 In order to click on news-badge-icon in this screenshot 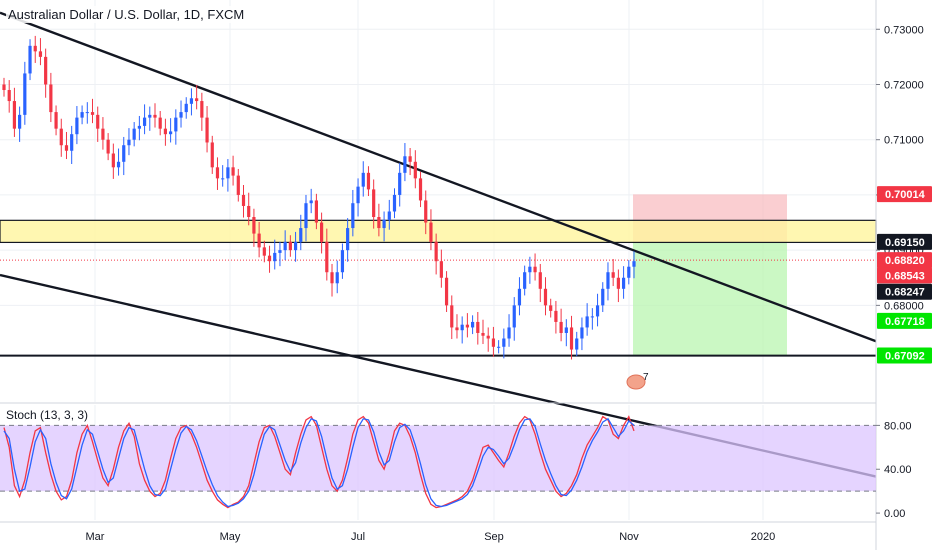, I will do `click(636, 382)`.